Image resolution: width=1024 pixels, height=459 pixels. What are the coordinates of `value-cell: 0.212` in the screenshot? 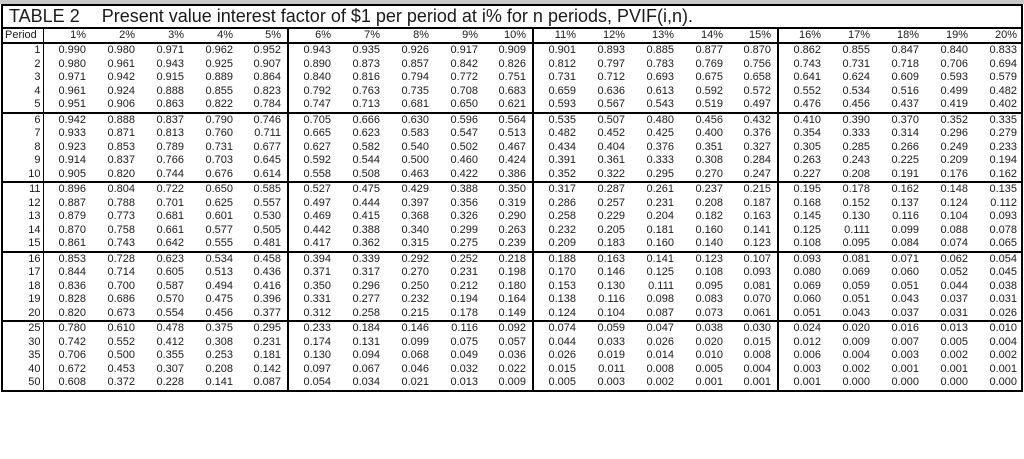 It's located at (464, 285).